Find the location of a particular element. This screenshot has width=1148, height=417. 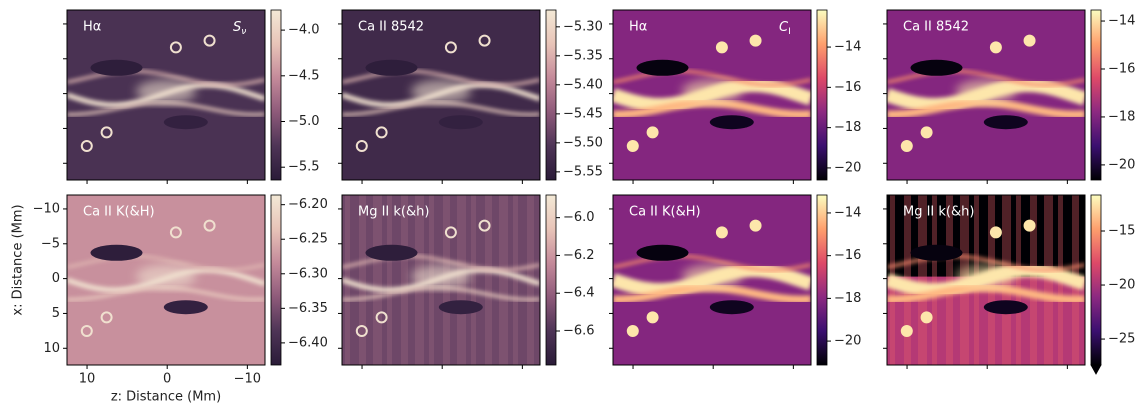

colorbar-tick-label: −5.55 is located at coordinates (583, 171).